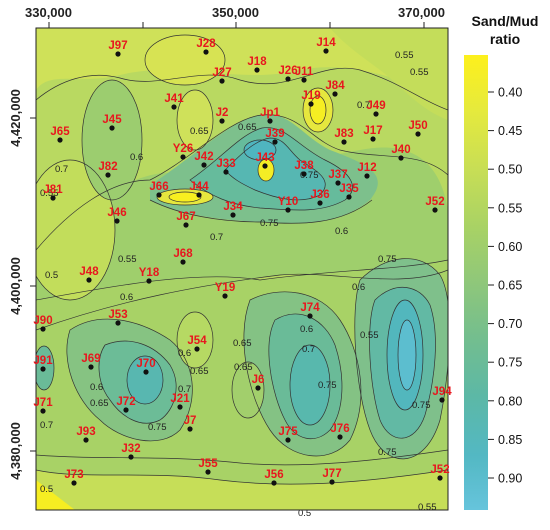  I want to click on well-label: J33, so click(225, 164).